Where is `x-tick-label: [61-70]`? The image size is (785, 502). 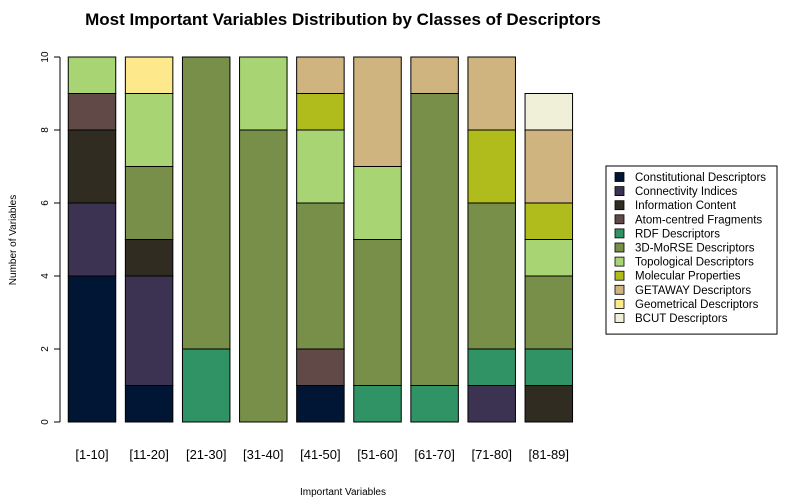 x-tick-label: [61-70] is located at coordinates (434, 454).